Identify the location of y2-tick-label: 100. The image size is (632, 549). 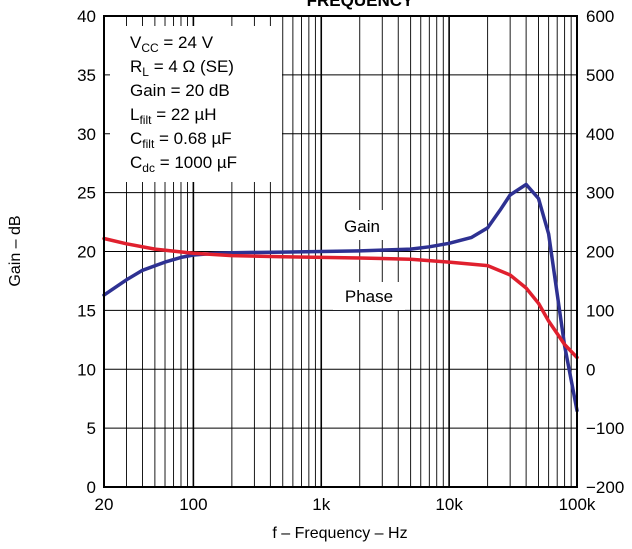
(600, 310).